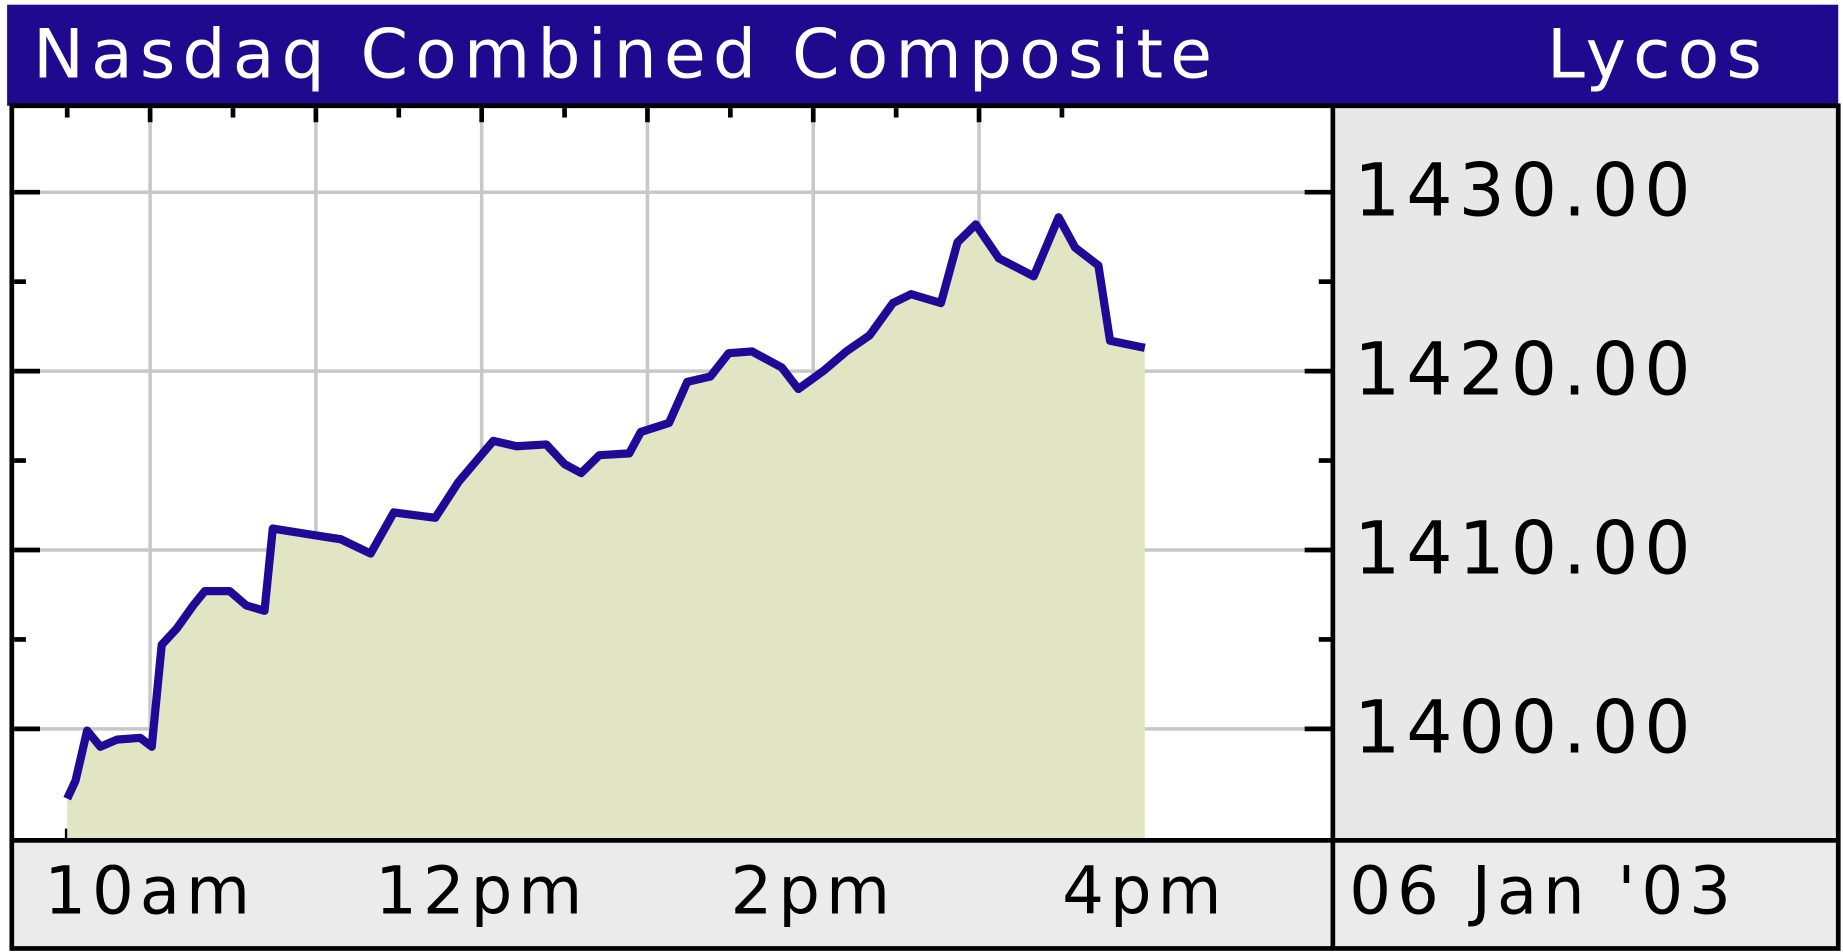  I want to click on x-tick-label: 10am, so click(150, 891).